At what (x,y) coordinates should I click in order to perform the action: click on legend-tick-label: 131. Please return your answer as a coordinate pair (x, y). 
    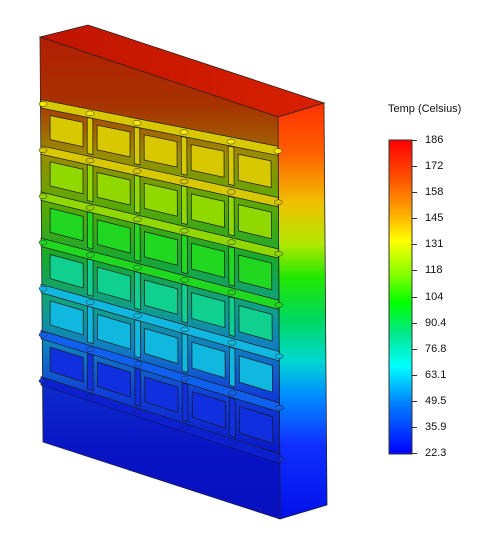
    Looking at the image, I should click on (434, 244).